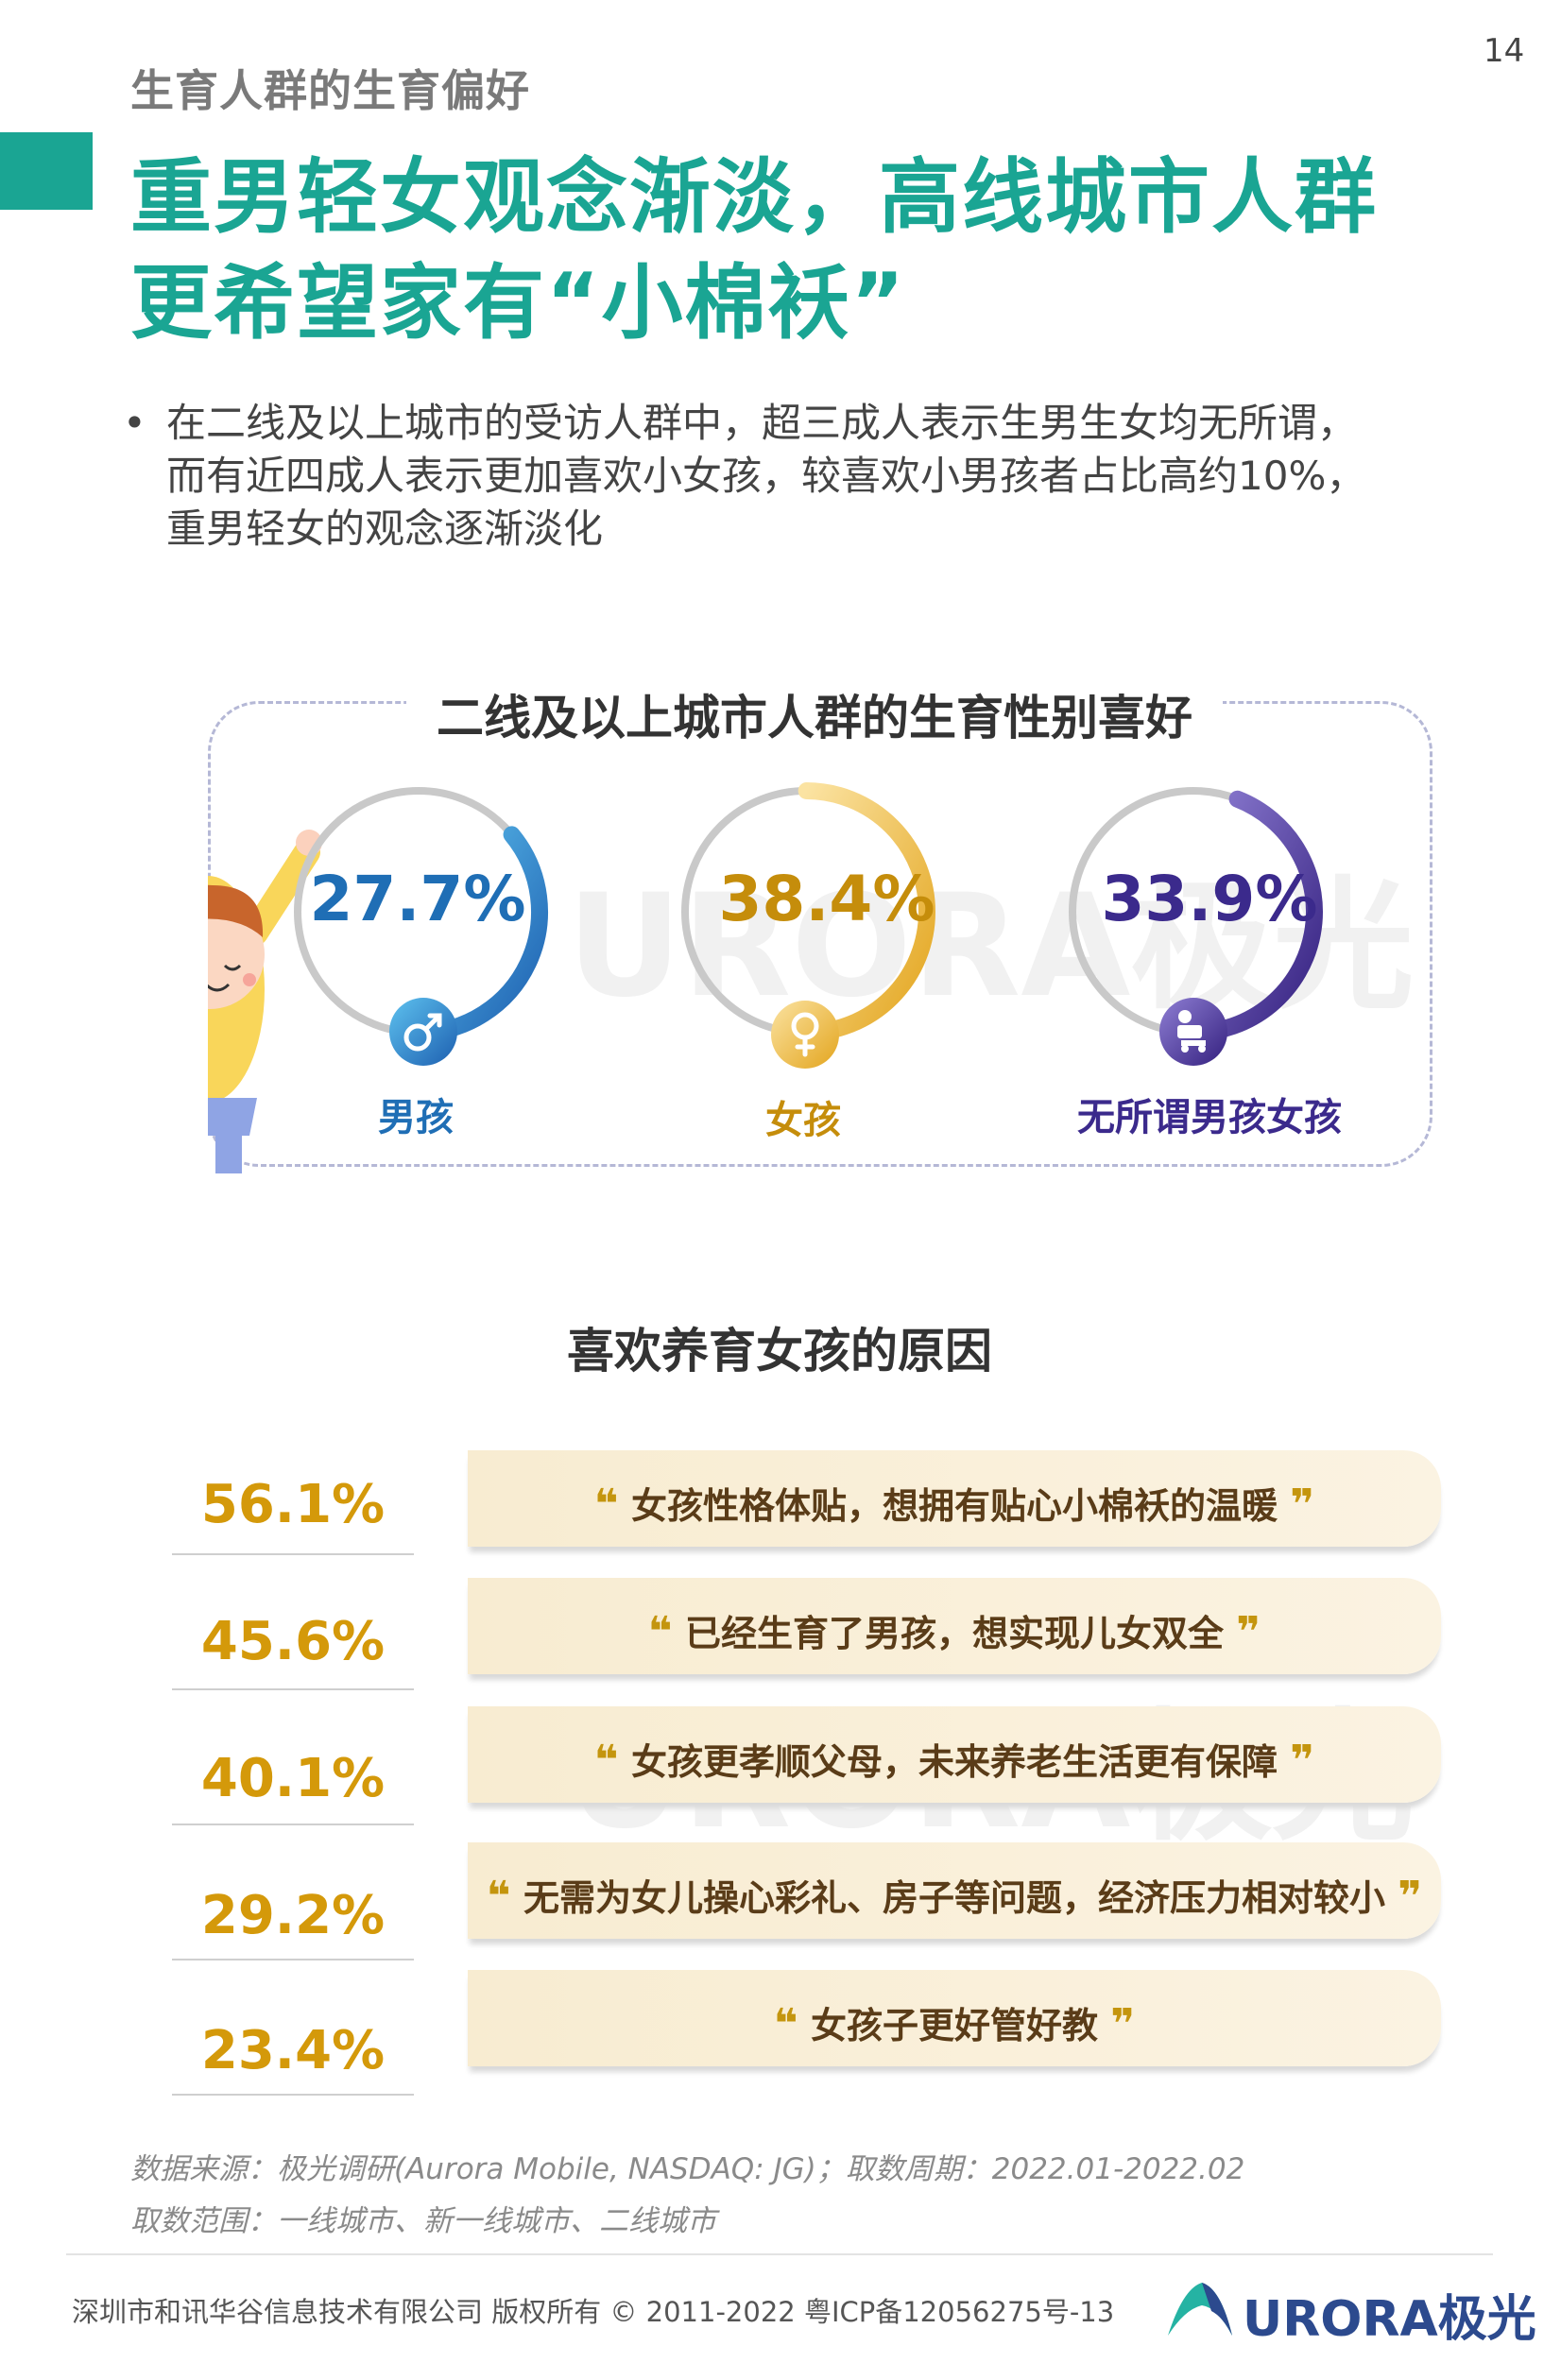  Describe the element at coordinates (293, 1641) in the screenshot. I see `reason-2-value: 45.6%` at that location.